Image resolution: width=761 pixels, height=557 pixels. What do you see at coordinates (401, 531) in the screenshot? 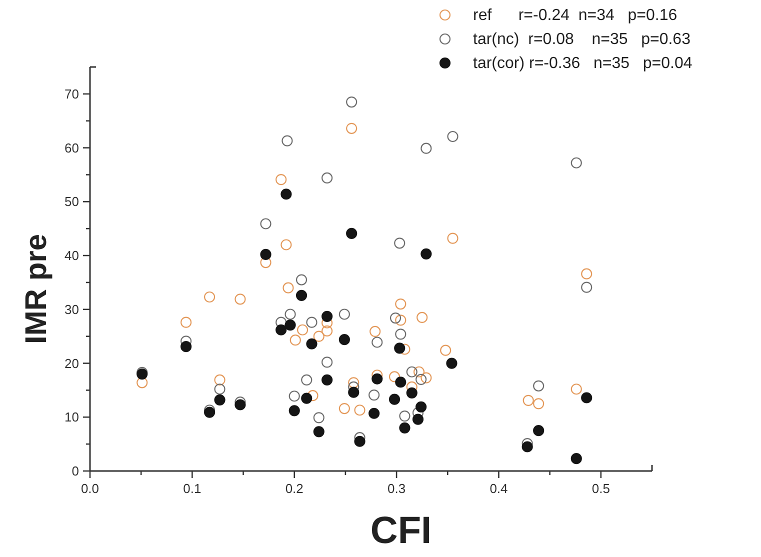
I see `x-axis-title: CFI` at bounding box center [401, 531].